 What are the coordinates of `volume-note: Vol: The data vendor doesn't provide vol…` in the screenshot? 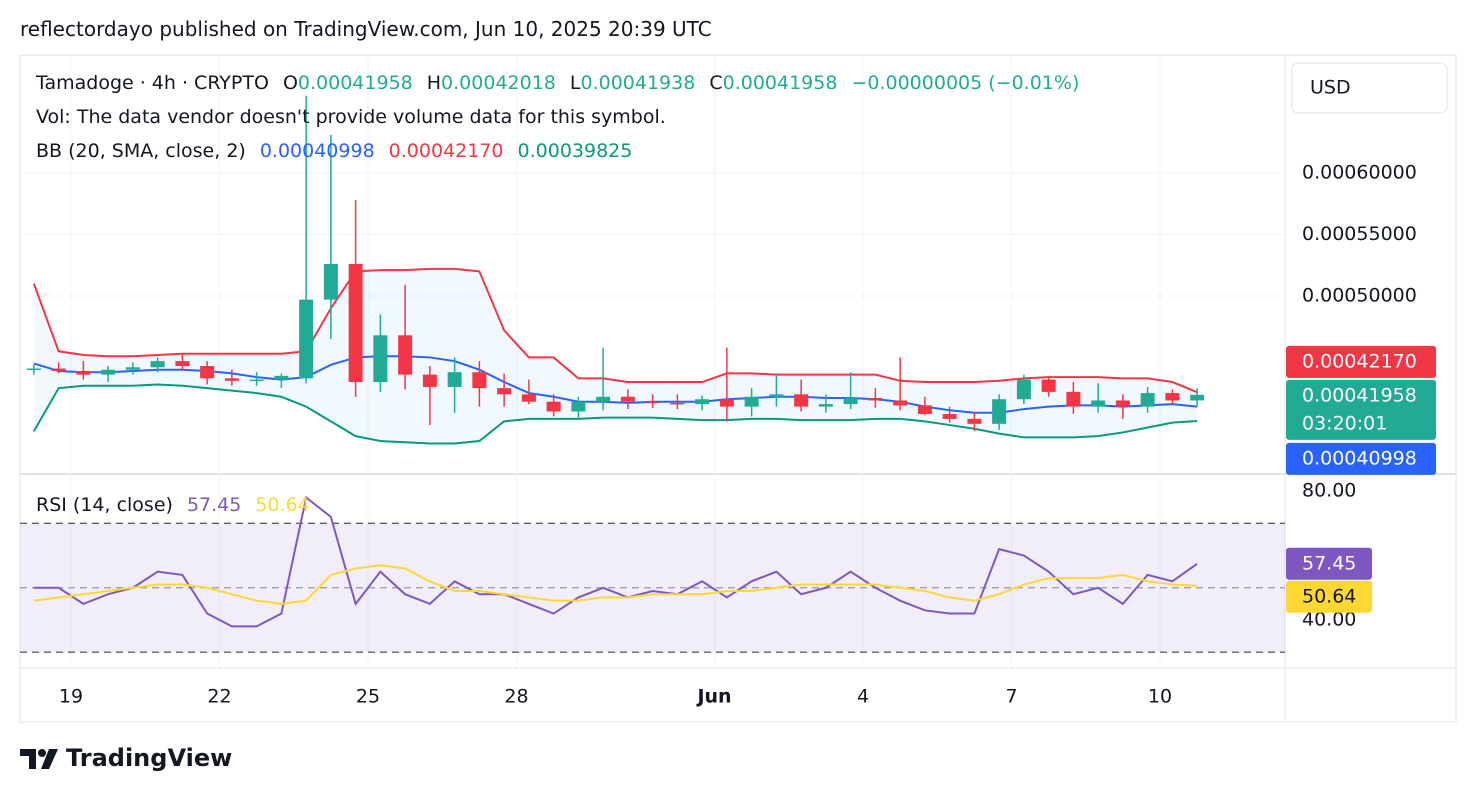 It's located at (351, 117).